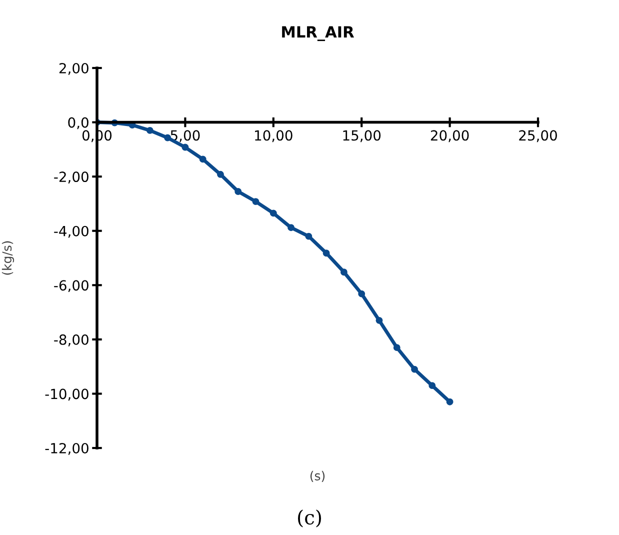  I want to click on y-tick-label: -2,00, so click(71, 178).